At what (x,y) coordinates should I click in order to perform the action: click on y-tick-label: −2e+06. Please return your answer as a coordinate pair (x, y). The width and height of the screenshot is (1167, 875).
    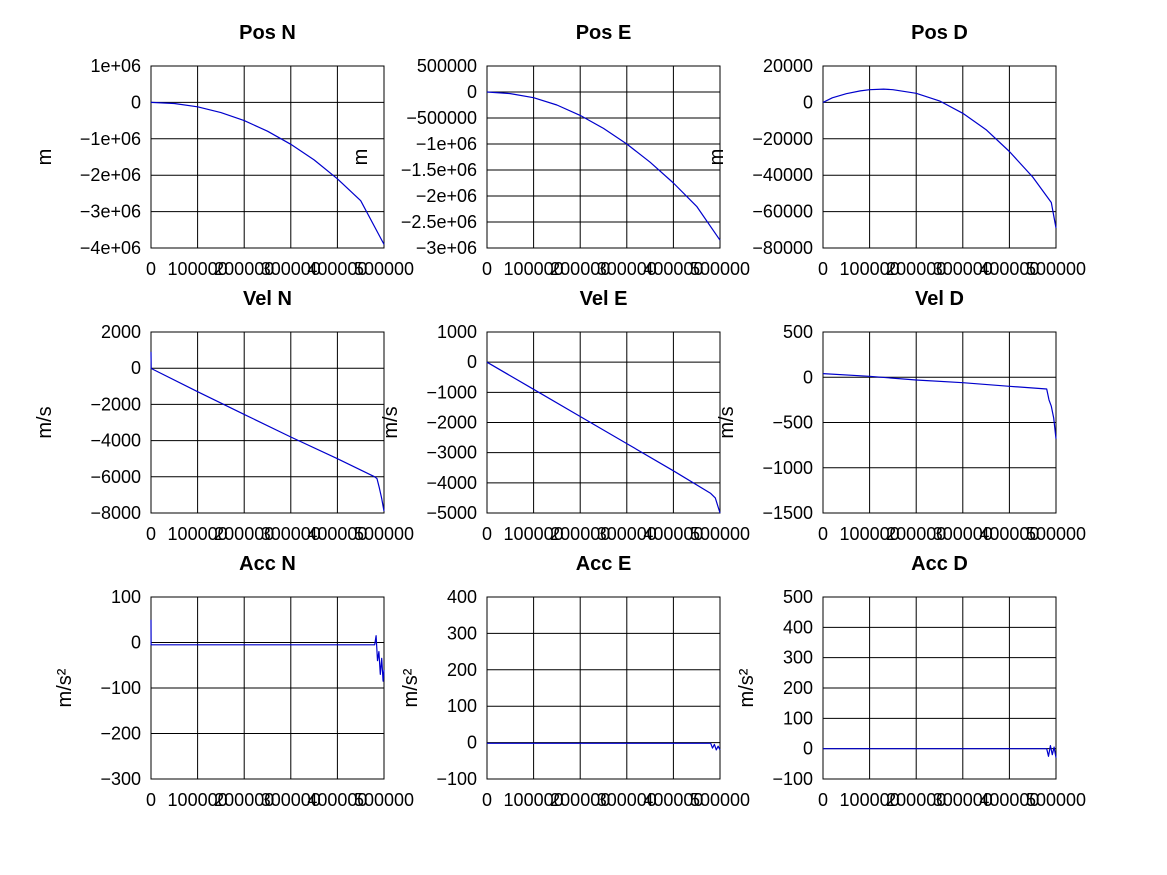
    Looking at the image, I should click on (446, 196).